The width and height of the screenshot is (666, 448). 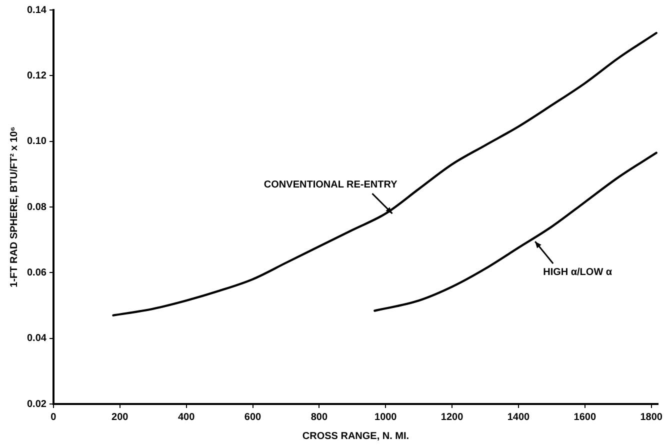 What do you see at coordinates (36, 404) in the screenshot?
I see `y-tick-label: 0.02` at bounding box center [36, 404].